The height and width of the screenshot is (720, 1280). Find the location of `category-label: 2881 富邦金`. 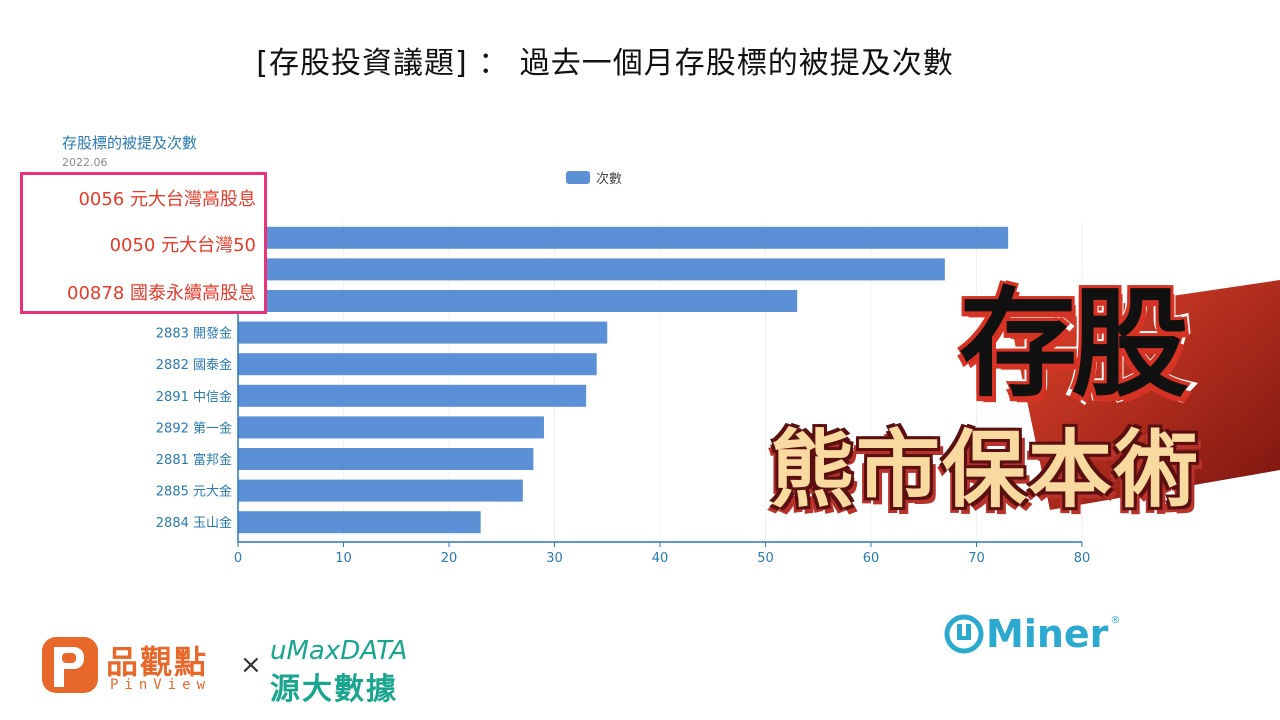

category-label: 2881 富邦金 is located at coordinates (194, 460).